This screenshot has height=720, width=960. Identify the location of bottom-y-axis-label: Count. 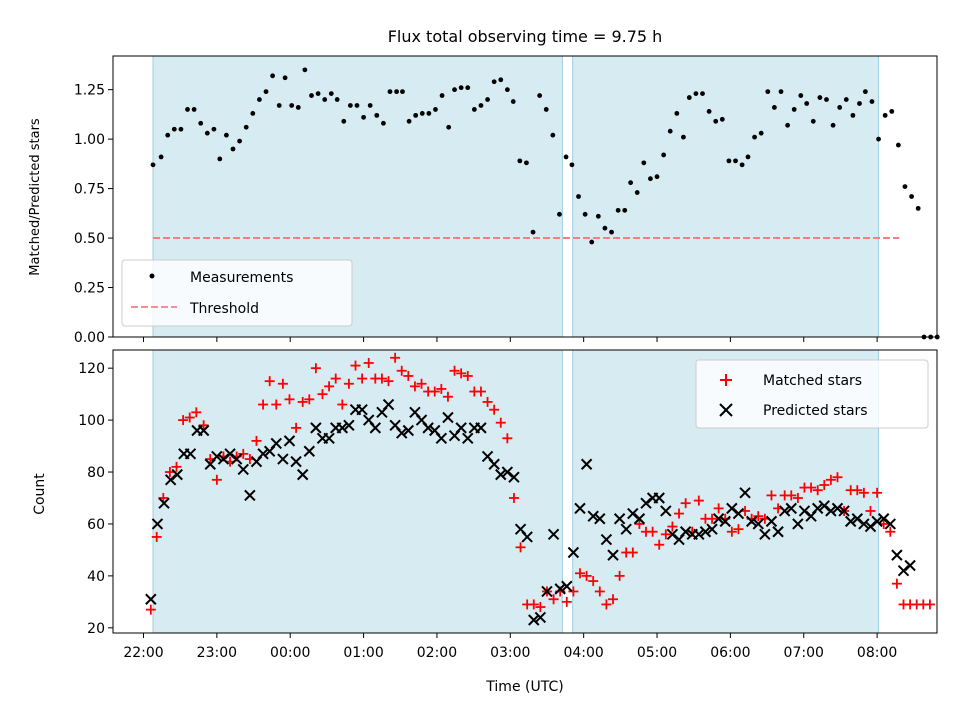
(40, 494).